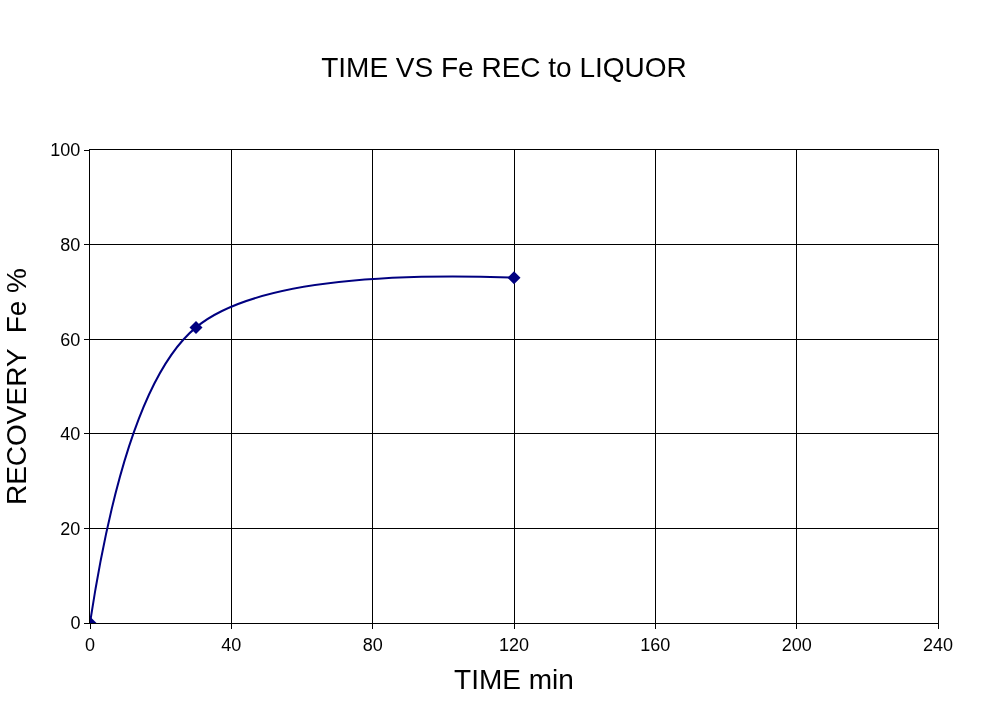 This screenshot has height=723, width=1008. What do you see at coordinates (514, 679) in the screenshot?
I see `x-axis-title: TIME min` at bounding box center [514, 679].